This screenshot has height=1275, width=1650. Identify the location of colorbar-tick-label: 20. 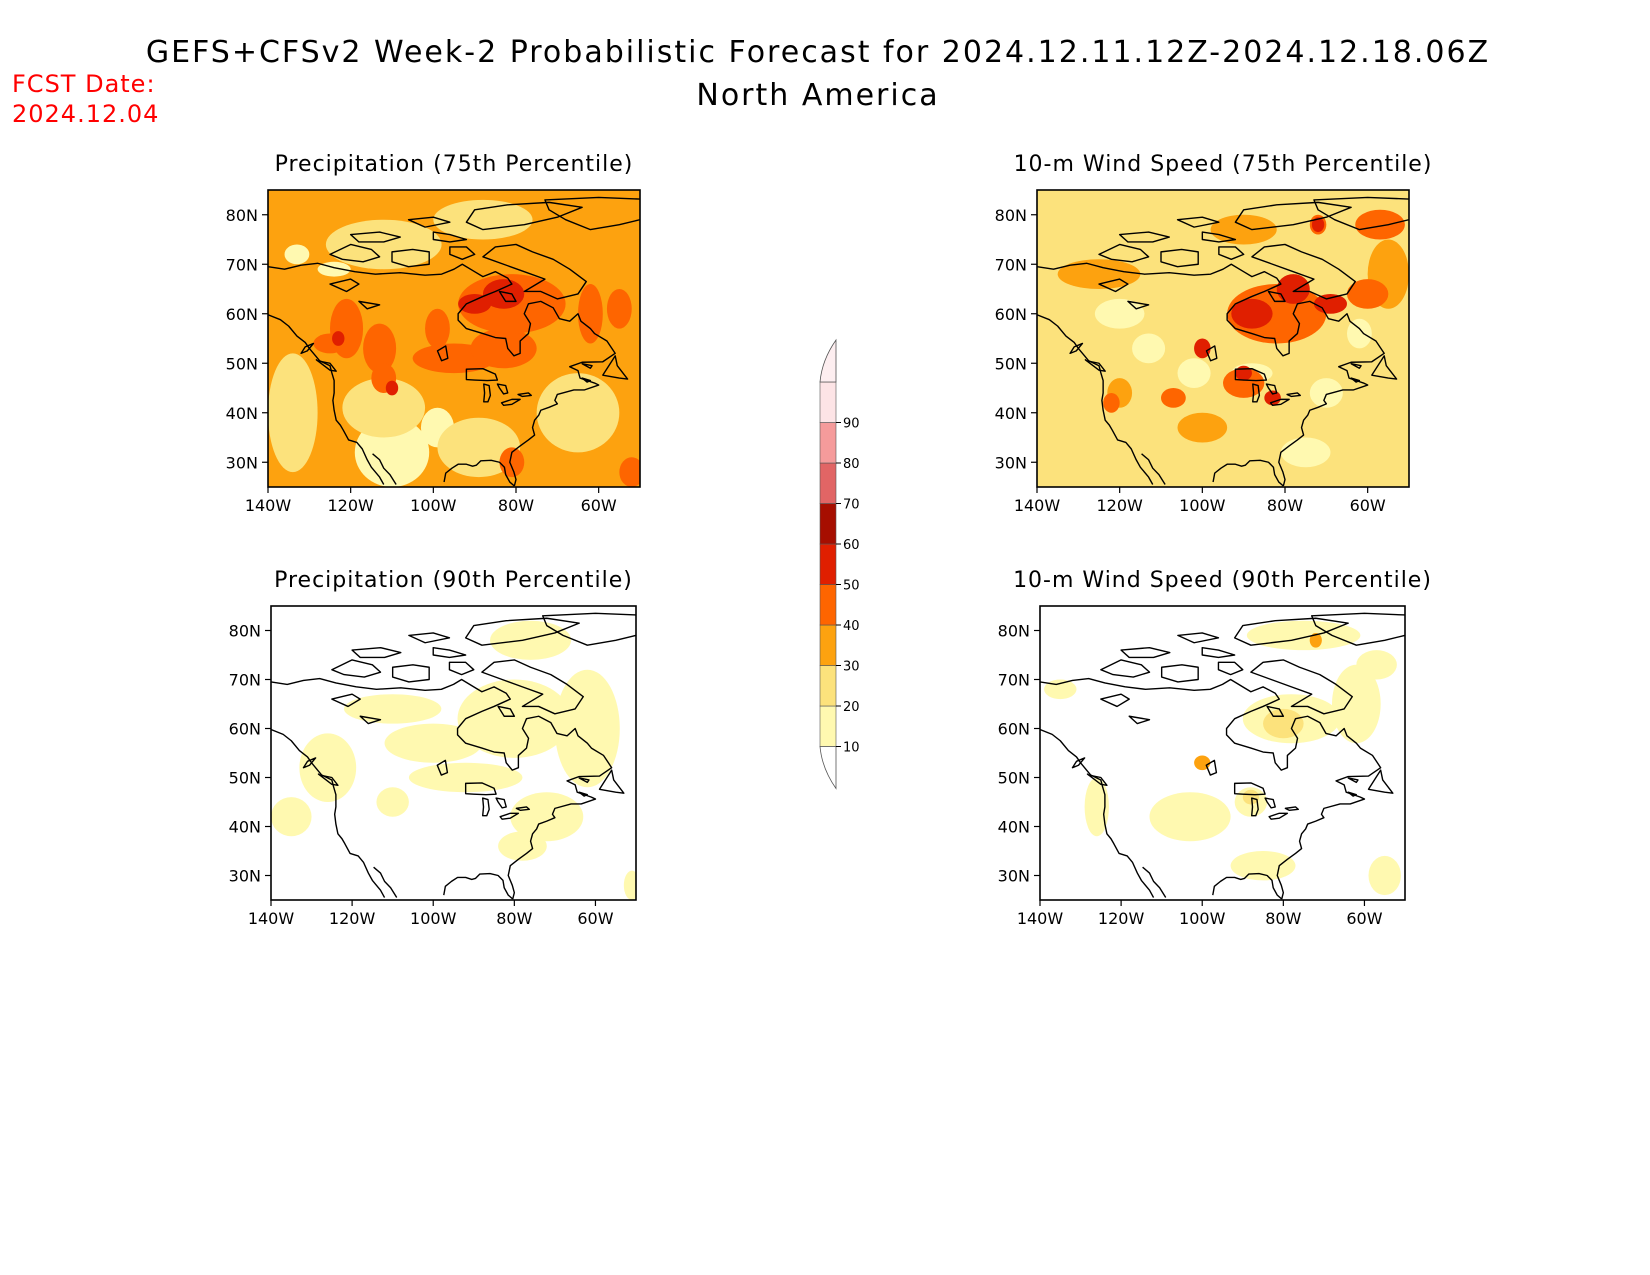
(851, 707).